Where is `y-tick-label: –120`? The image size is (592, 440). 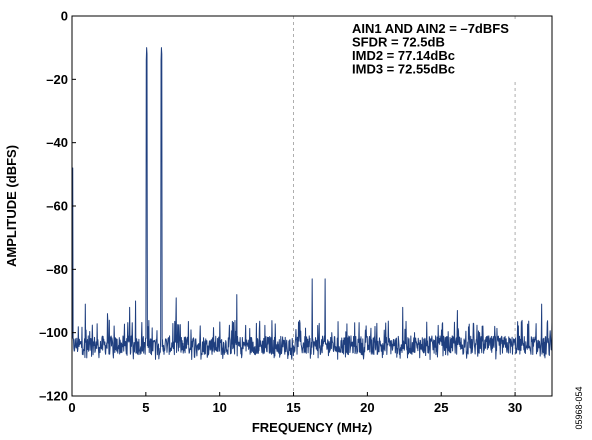 y-tick-label: –120 is located at coordinates (53, 396).